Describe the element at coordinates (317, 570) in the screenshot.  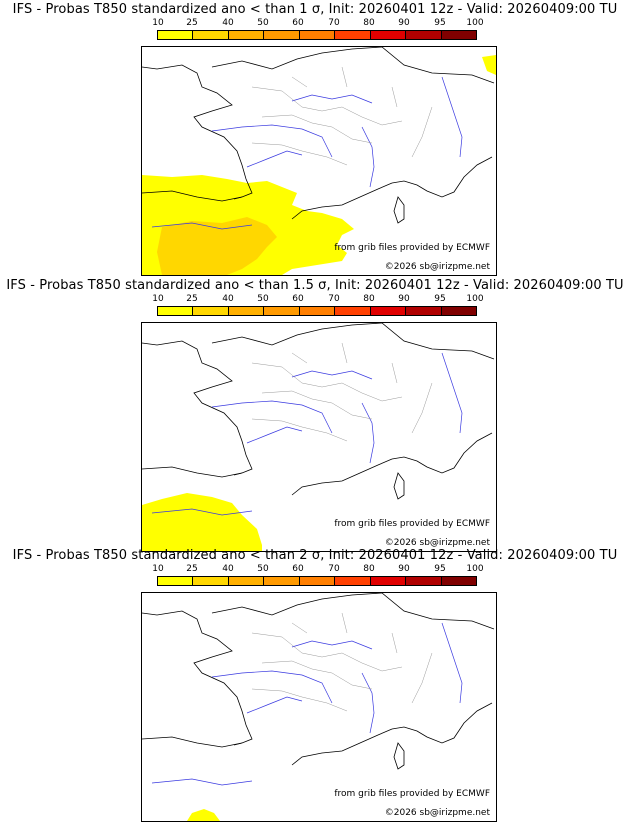
I see `colorbar-labels: 10 25 40 50 60 70 80 90 95 100` at that location.